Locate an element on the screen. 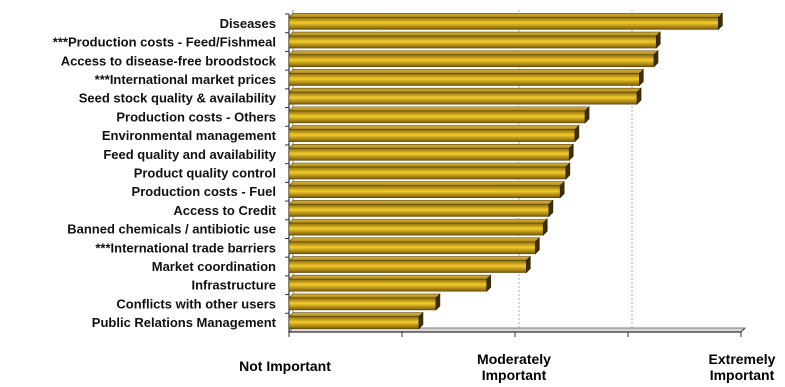  x-axis-end is located at coordinates (743, 330).